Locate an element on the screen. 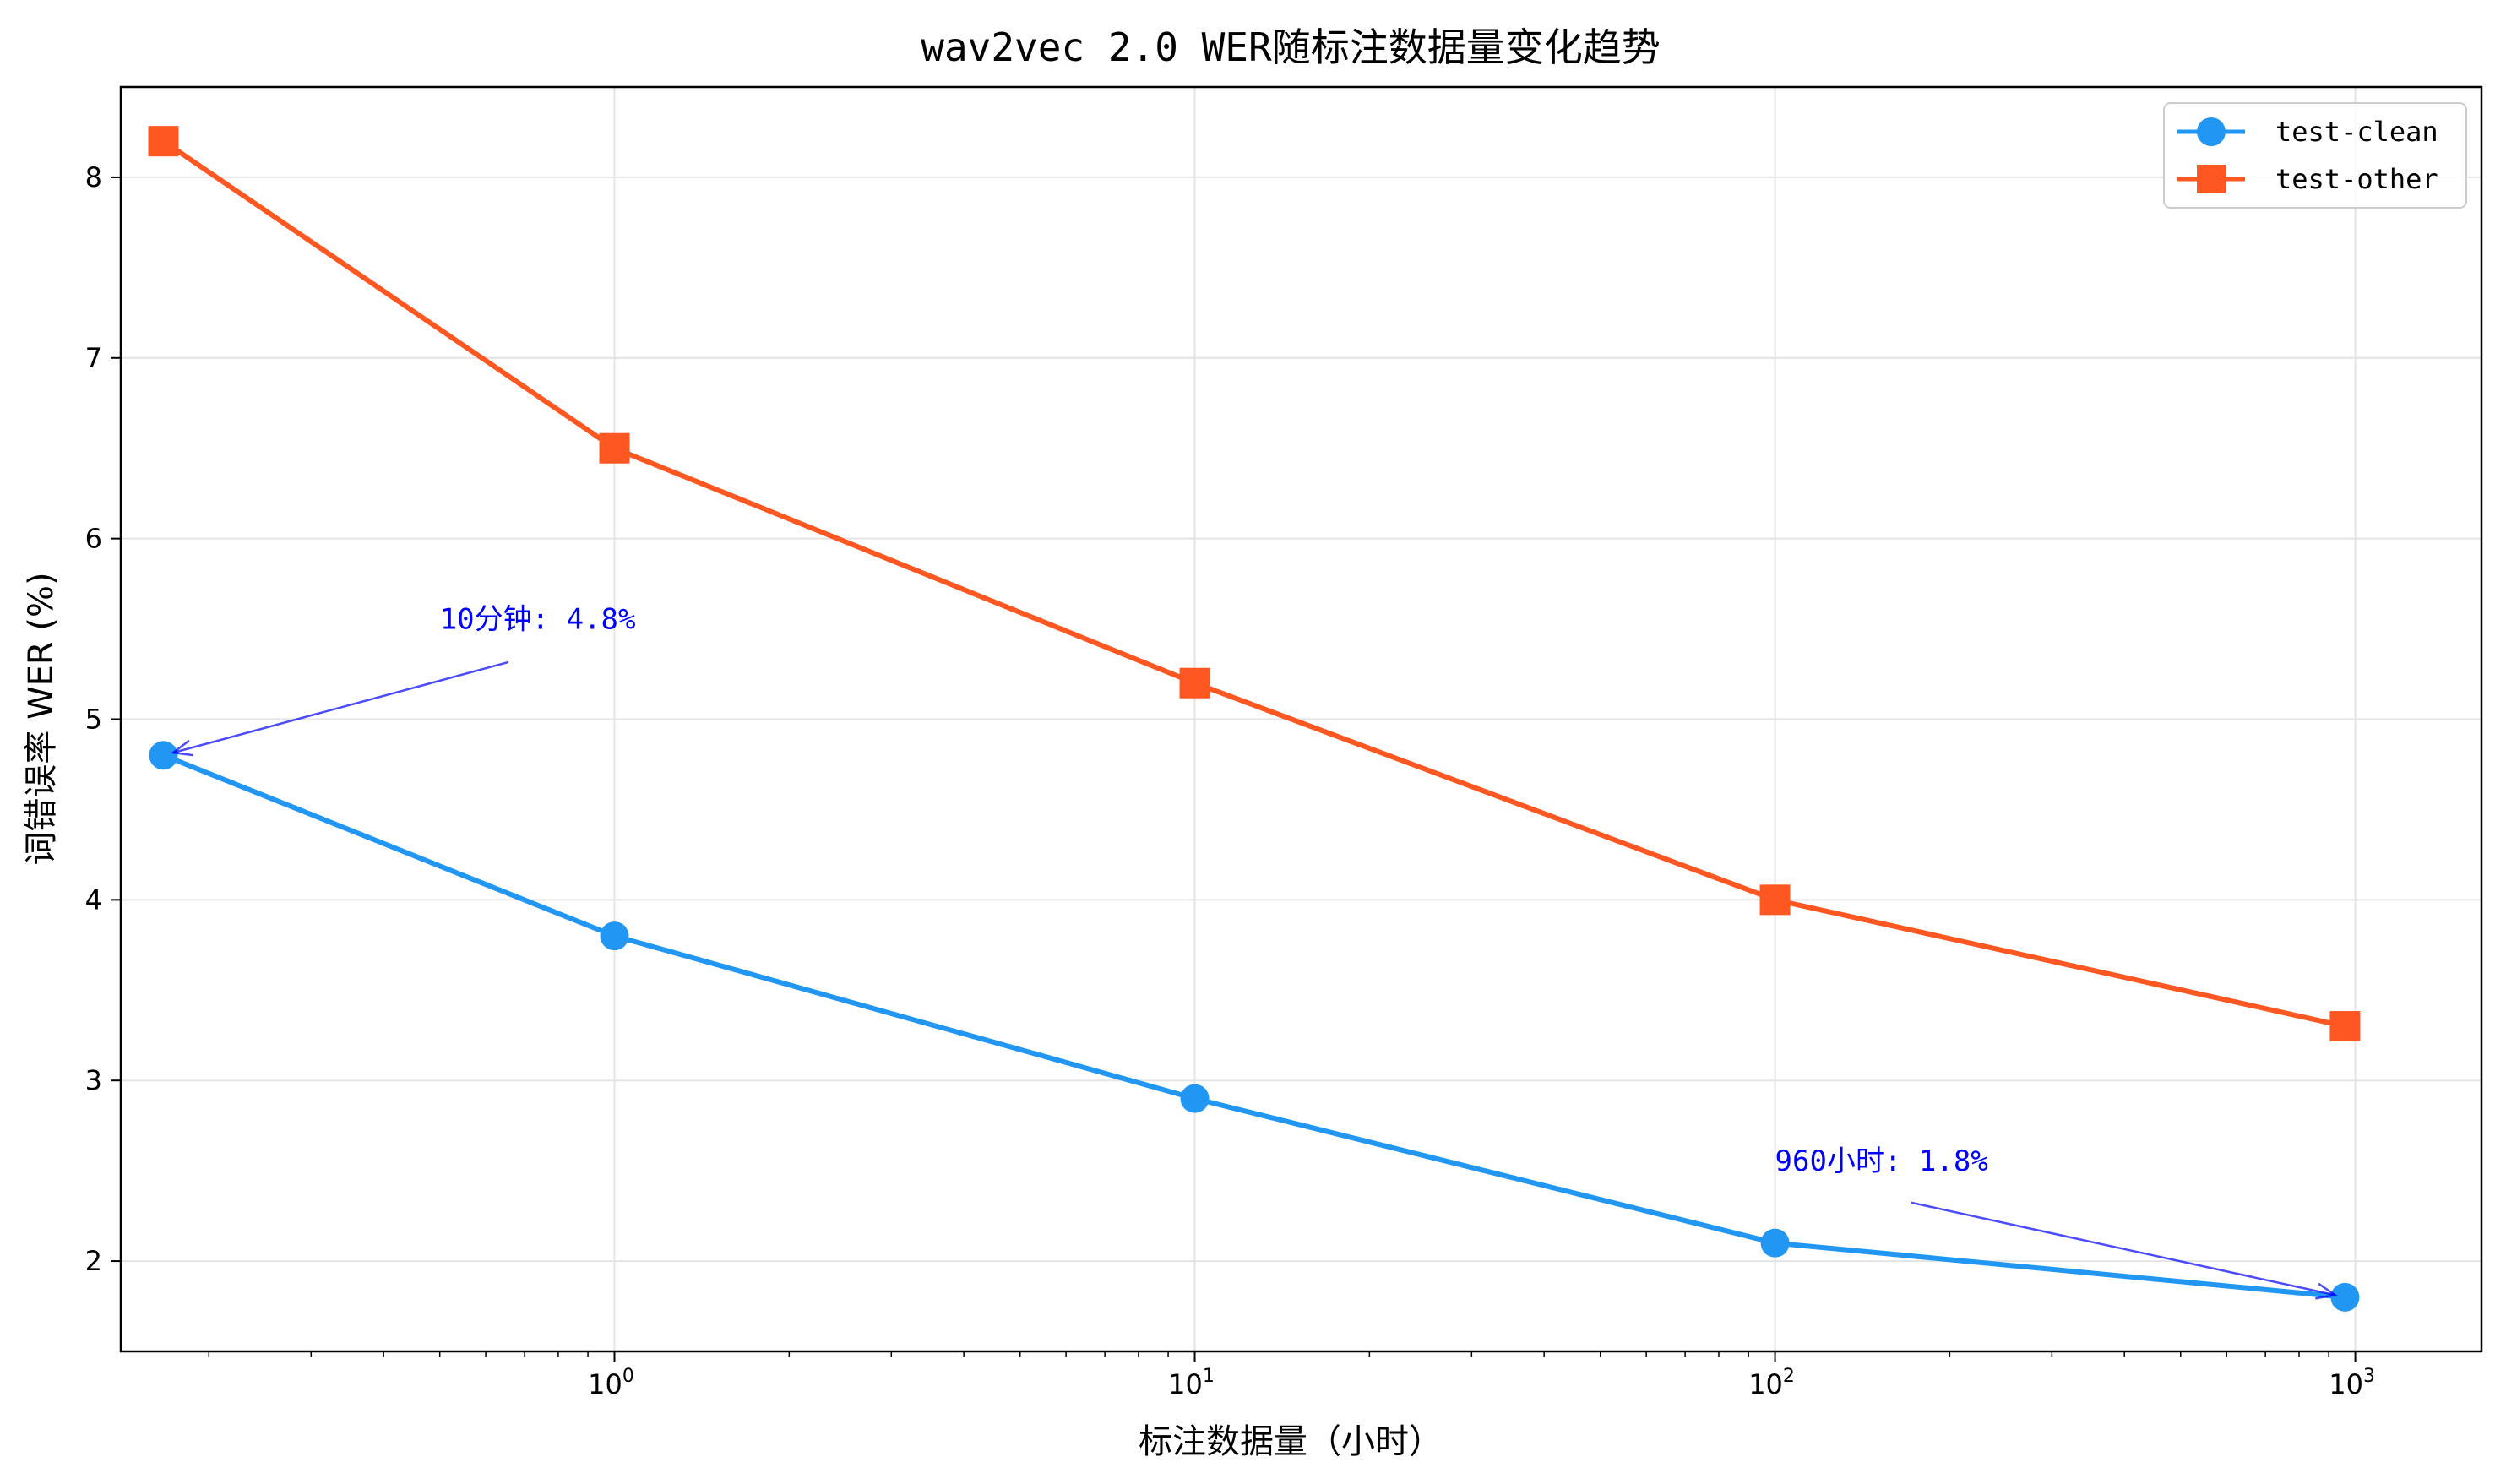 This screenshot has width=2506, height=1484. y-axis-label: 词错误率 WER (%) is located at coordinates (41, 718).